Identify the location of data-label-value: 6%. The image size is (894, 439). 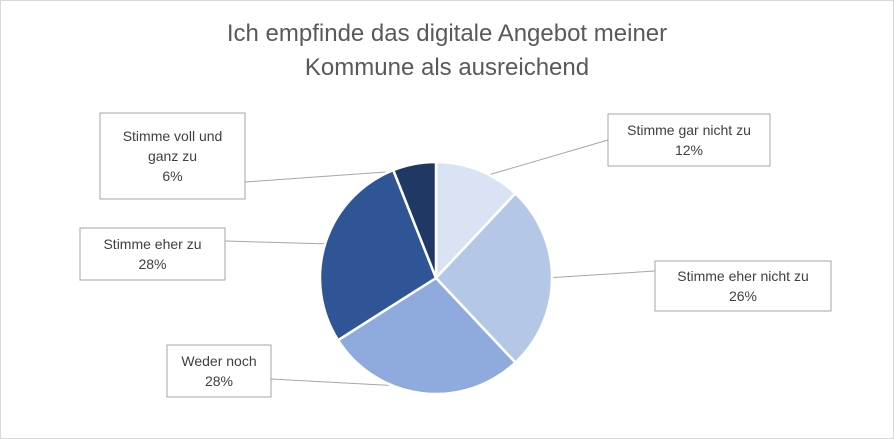
(172, 176).